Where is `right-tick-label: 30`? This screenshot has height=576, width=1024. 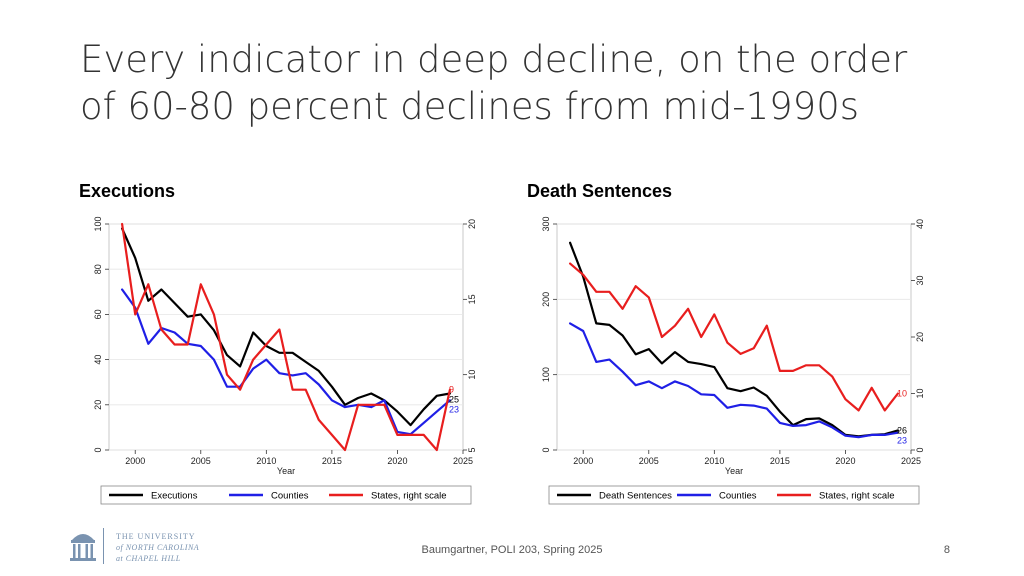
right-tick-label: 30 is located at coordinates (920, 280).